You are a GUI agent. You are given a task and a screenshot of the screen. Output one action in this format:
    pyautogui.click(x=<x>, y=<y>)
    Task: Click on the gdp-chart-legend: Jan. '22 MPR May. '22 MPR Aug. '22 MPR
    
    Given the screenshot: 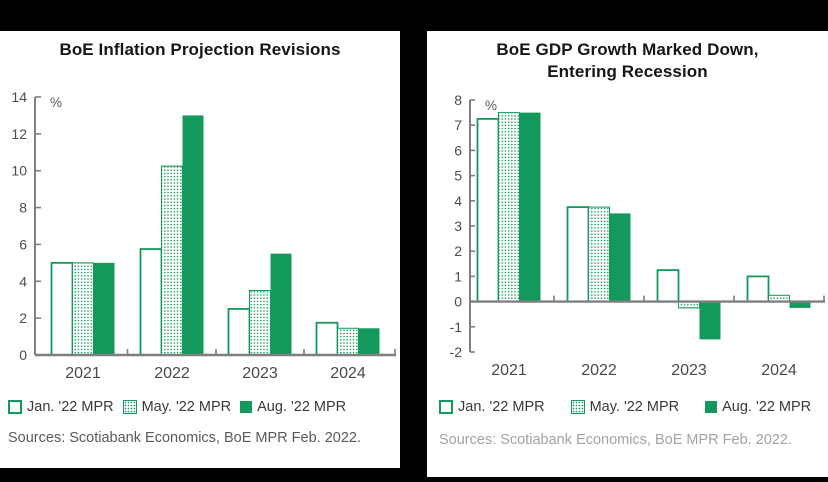 What is the action you would take?
    pyautogui.click(x=625, y=407)
    